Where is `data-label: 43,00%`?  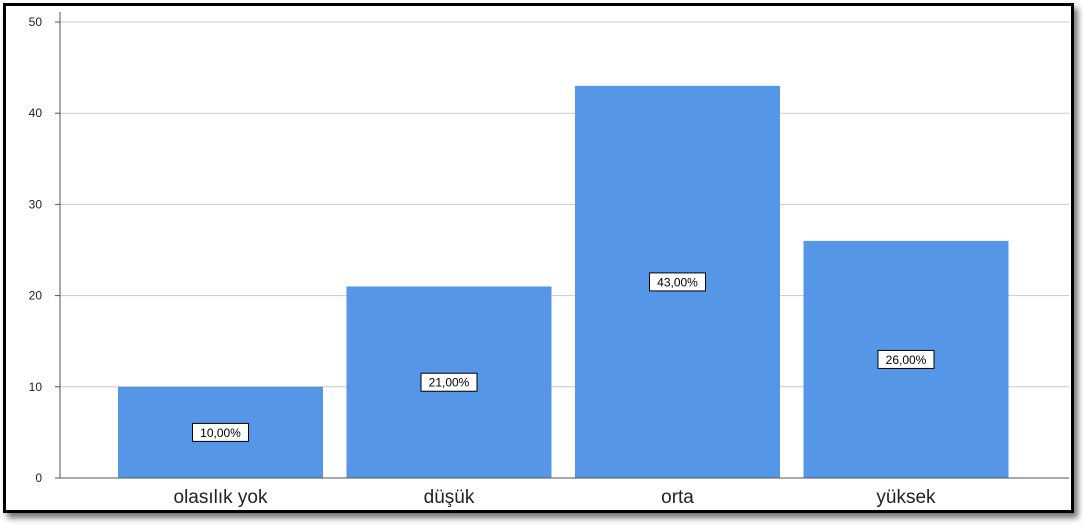 data-label: 43,00% is located at coordinates (677, 282).